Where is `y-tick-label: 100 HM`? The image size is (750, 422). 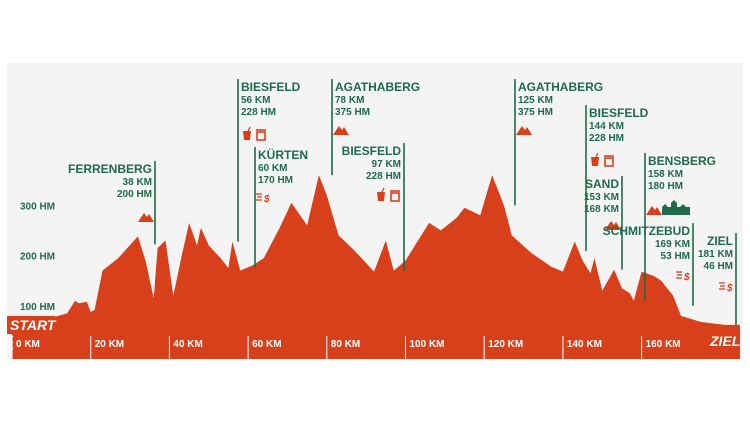
y-tick-label: 100 HM is located at coordinates (37, 307).